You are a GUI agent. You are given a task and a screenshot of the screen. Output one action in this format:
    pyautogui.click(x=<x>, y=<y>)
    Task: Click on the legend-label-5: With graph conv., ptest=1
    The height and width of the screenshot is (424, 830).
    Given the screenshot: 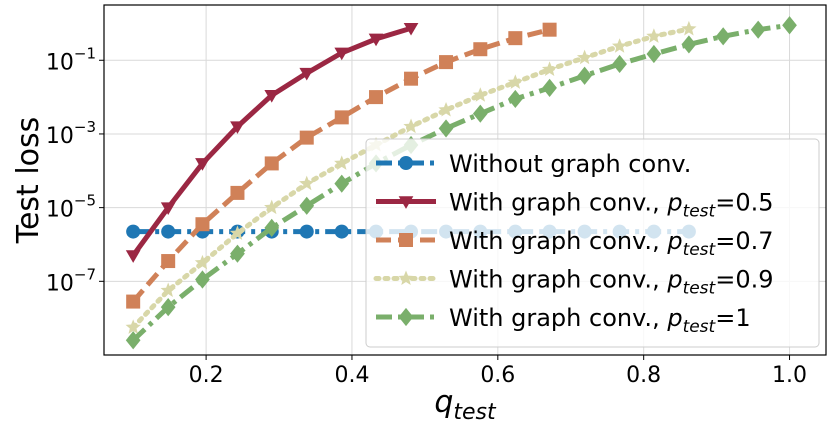 What is the action you would take?
    pyautogui.click(x=600, y=320)
    